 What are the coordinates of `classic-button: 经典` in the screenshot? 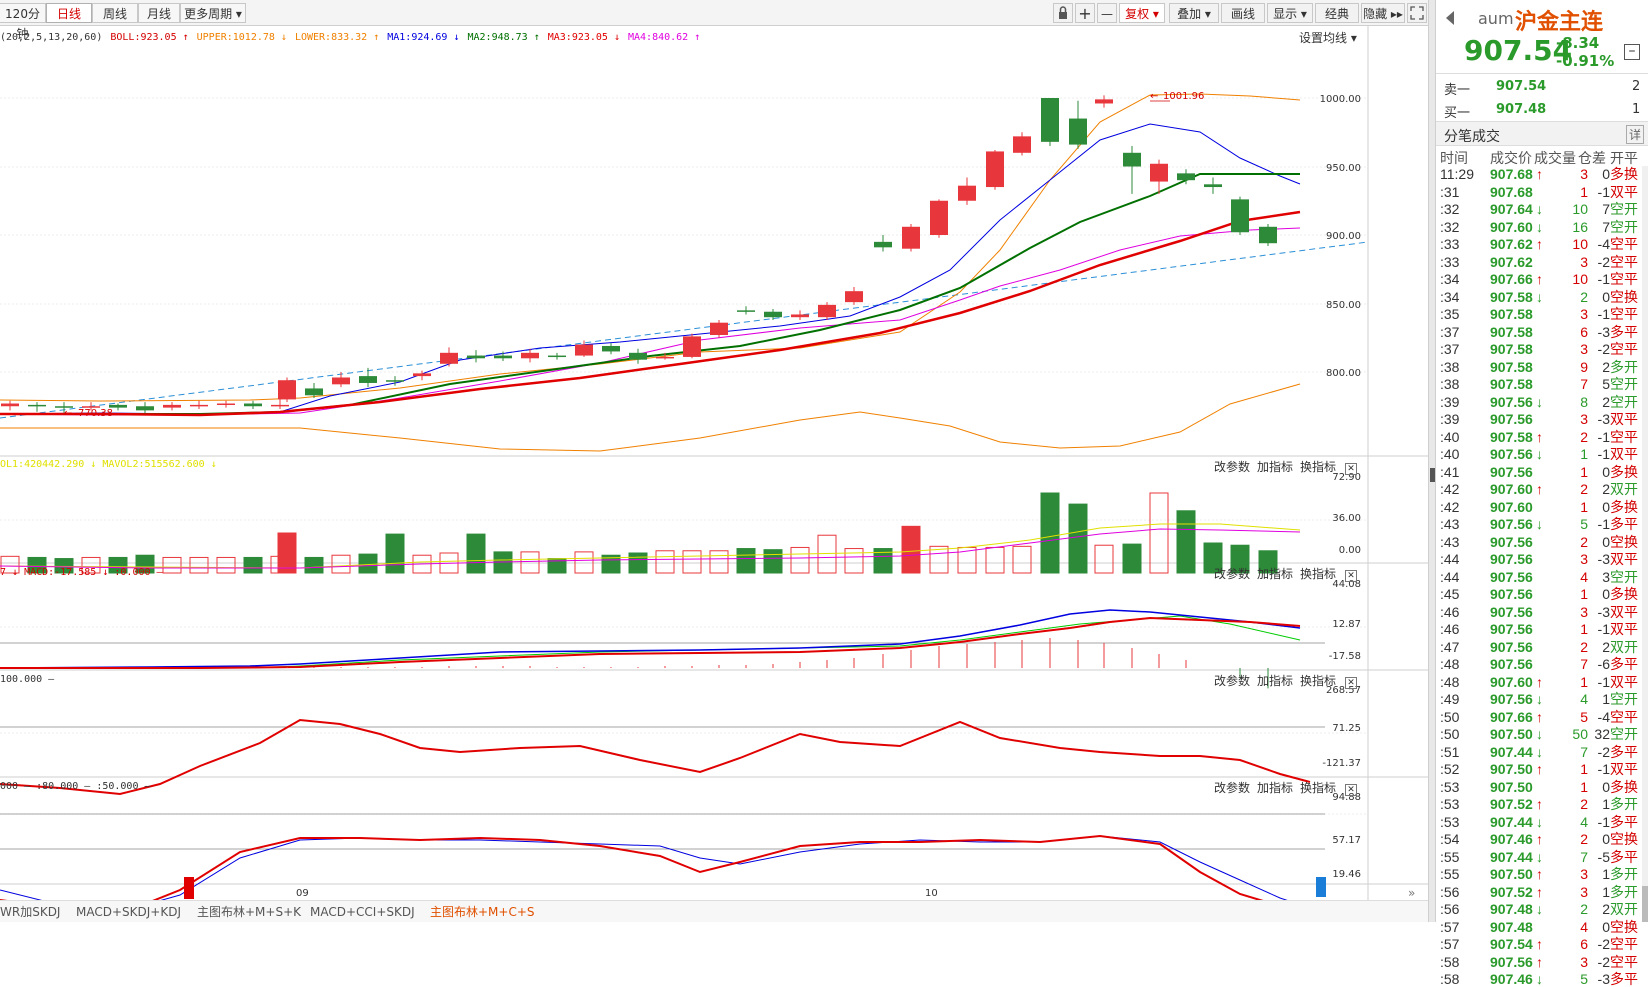 It's located at (1337, 13).